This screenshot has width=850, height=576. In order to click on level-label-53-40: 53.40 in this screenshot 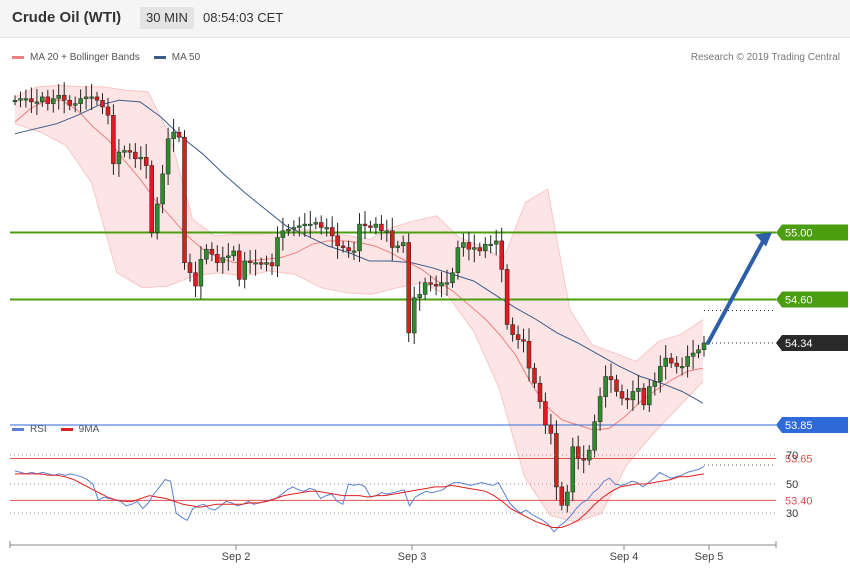, I will do `click(799, 501)`.